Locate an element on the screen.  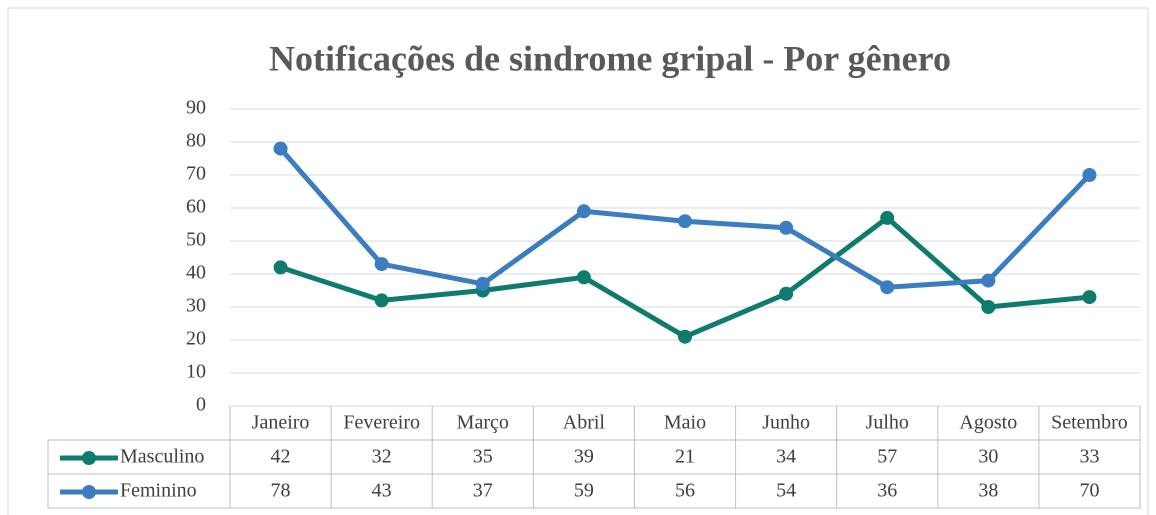
x-tick-label: Março is located at coordinates (483, 423).